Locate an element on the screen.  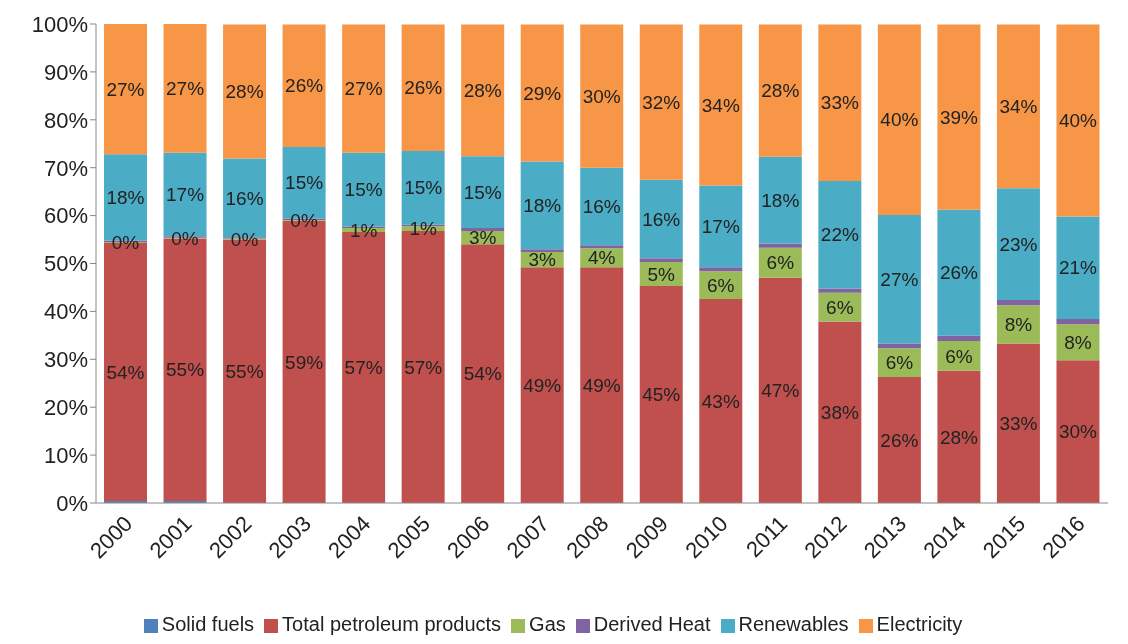
data-label: 32% is located at coordinates (661, 102).